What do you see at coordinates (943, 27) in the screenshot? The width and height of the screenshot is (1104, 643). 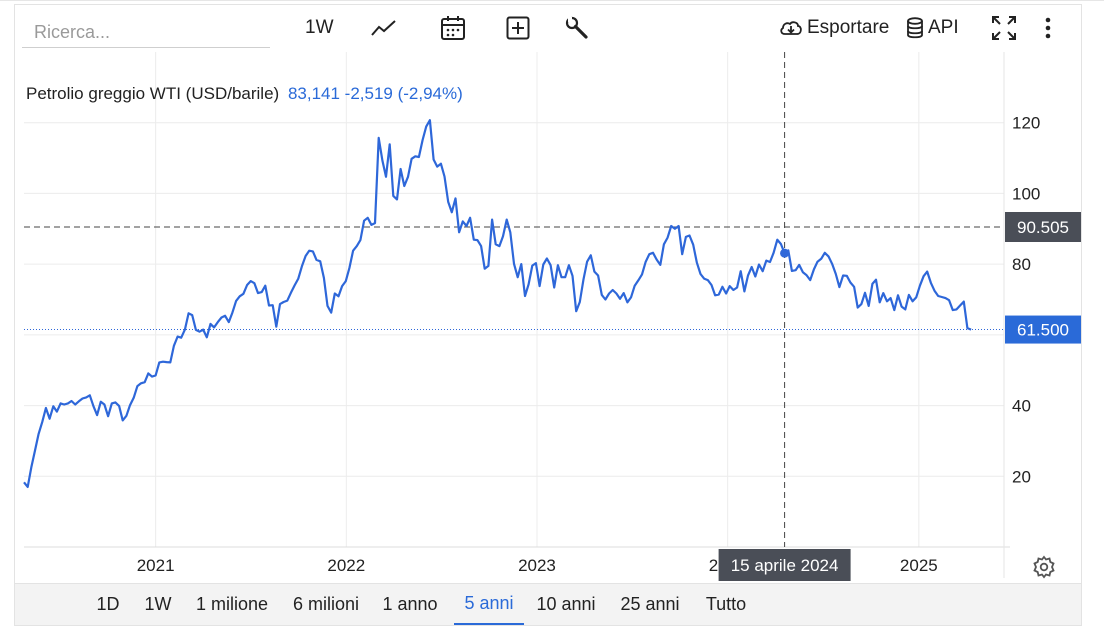 I see `api-label: API` at bounding box center [943, 27].